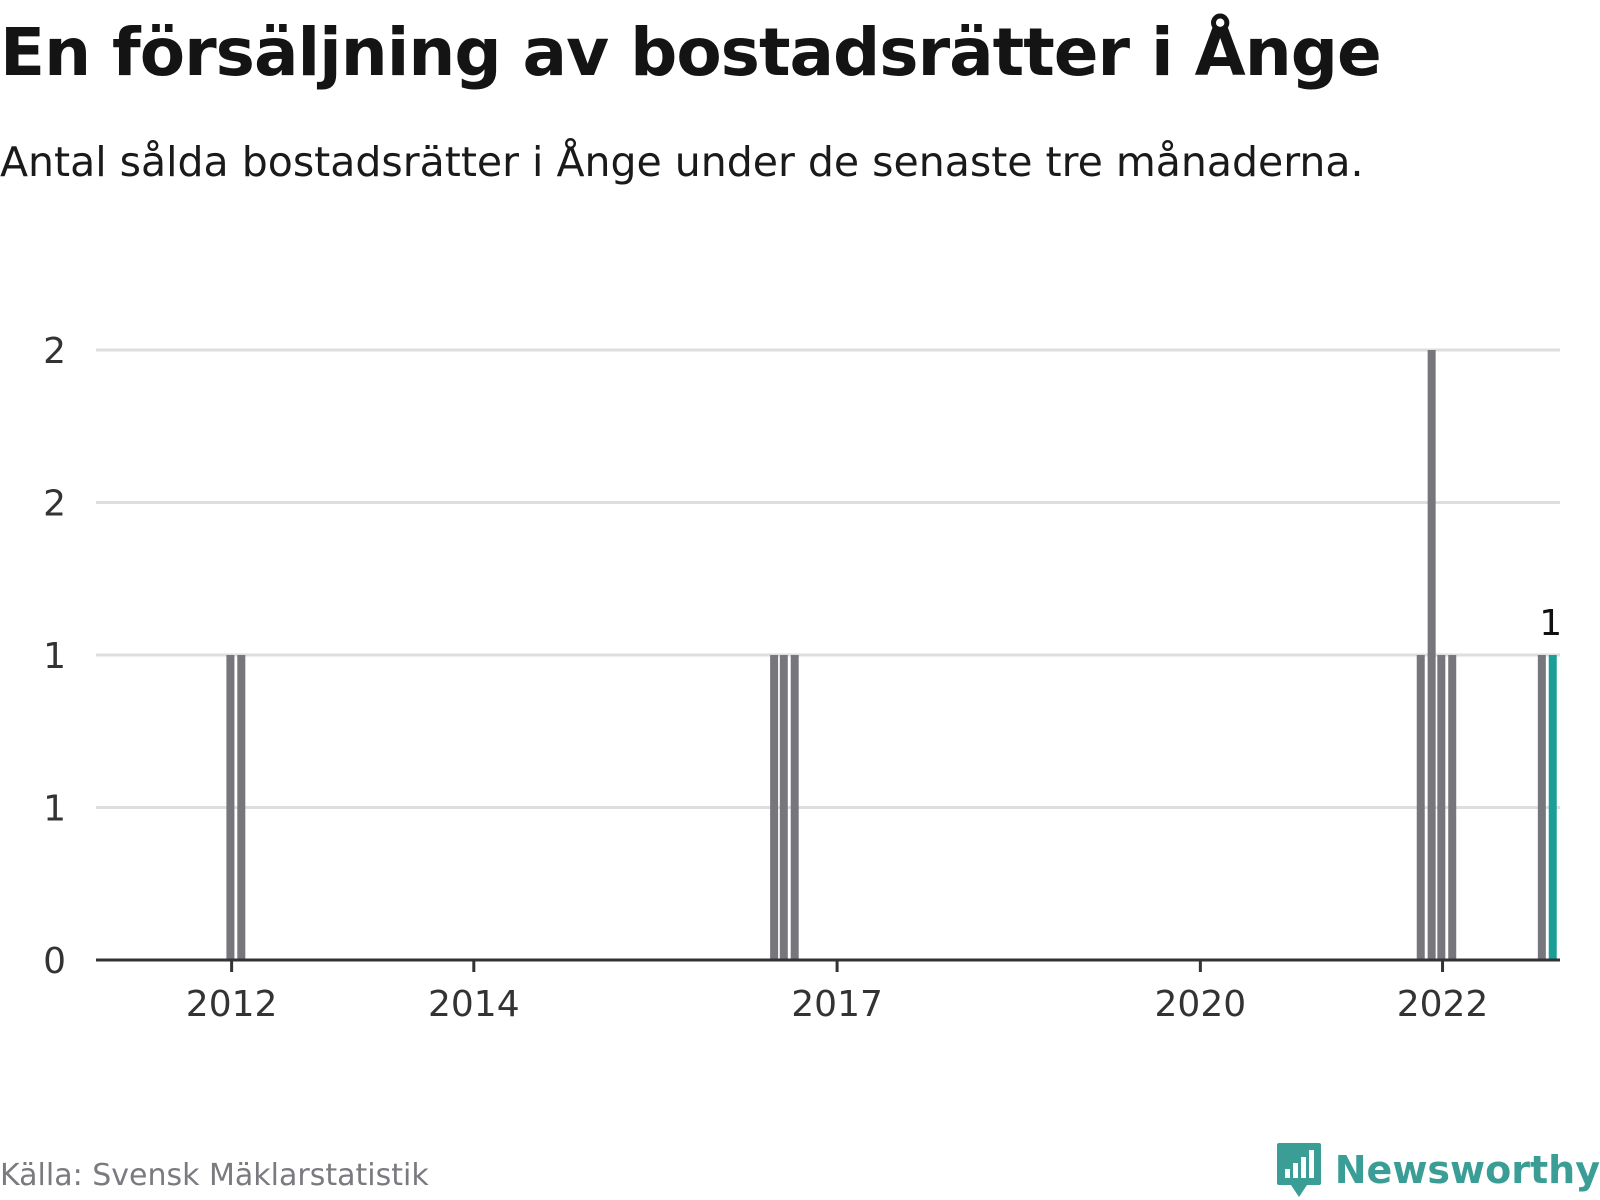 The height and width of the screenshot is (1200, 1600). Describe the element at coordinates (54, 961) in the screenshot. I see `y-tick-label: 0` at that location.